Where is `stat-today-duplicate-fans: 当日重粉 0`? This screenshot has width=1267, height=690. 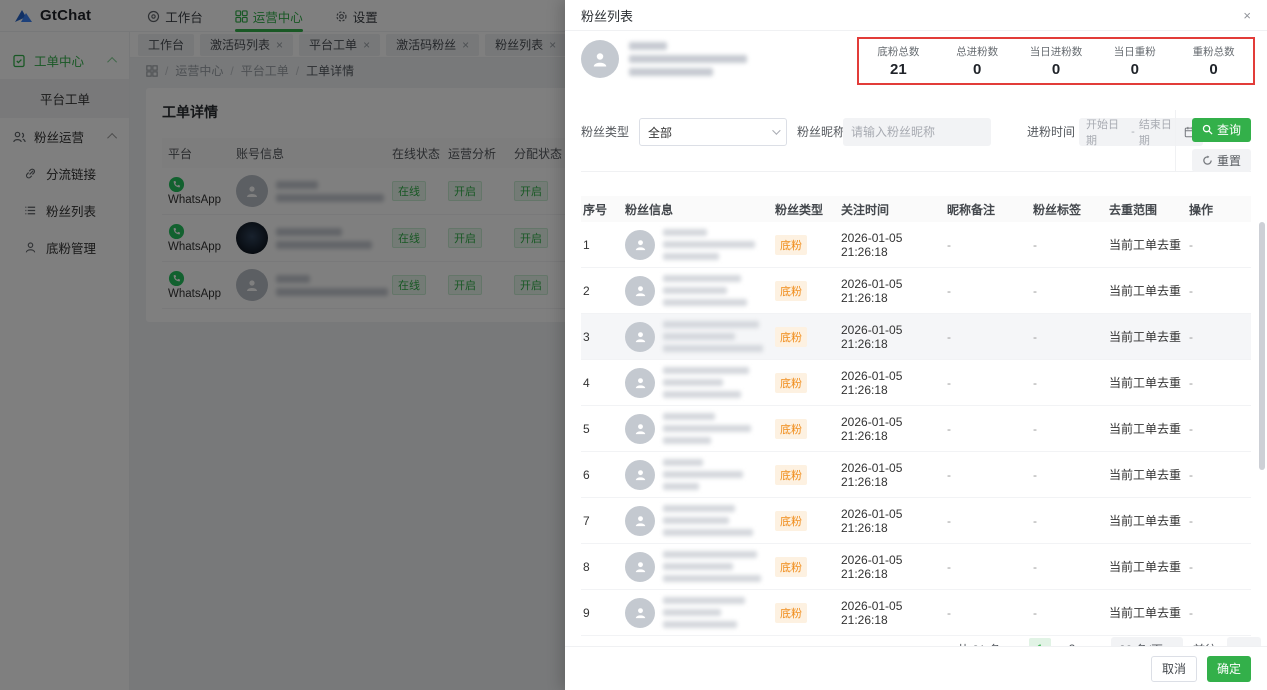
stat-today-duplicate-fans: 当日重粉 0 is located at coordinates (1134, 61).